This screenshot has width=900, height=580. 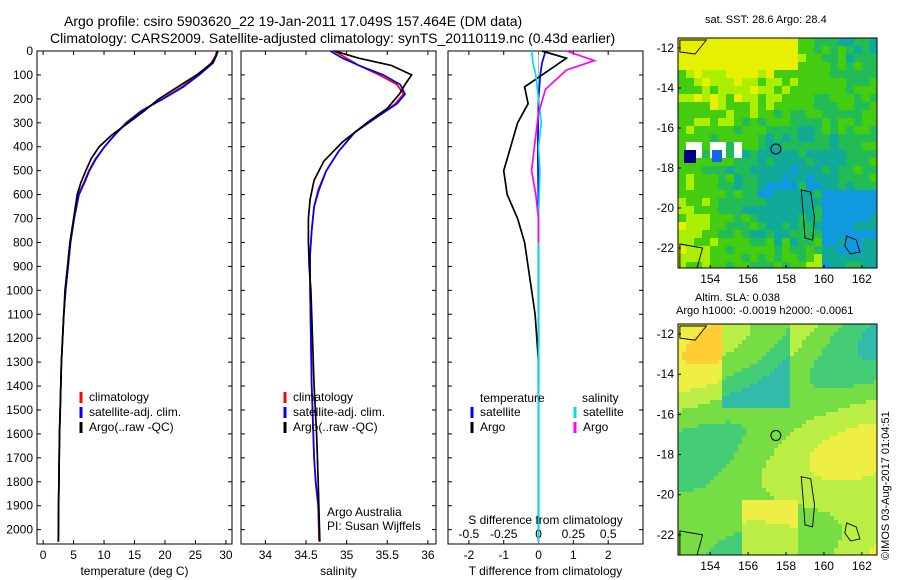 What do you see at coordinates (104, 555) in the screenshot?
I see `x-tick-label: 10` at bounding box center [104, 555].